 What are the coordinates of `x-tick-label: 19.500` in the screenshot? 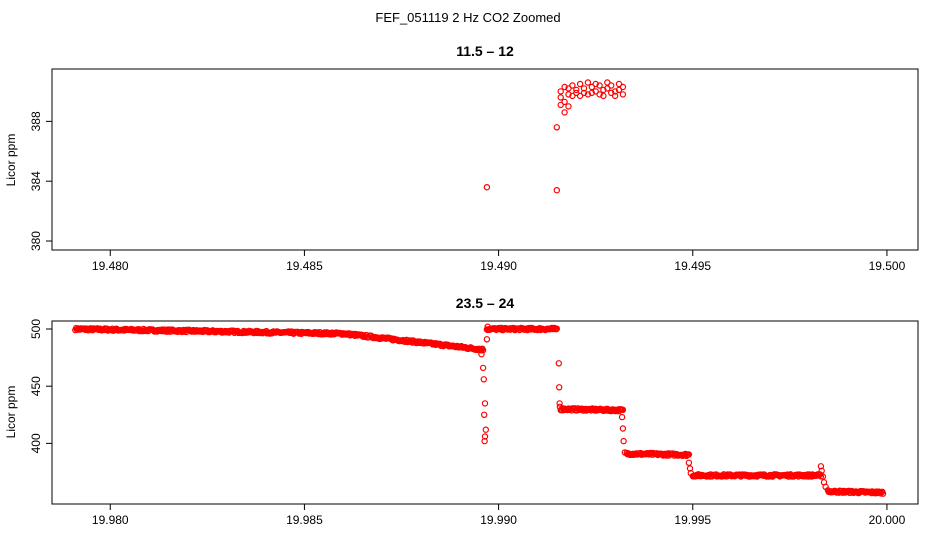 It's located at (887, 266).